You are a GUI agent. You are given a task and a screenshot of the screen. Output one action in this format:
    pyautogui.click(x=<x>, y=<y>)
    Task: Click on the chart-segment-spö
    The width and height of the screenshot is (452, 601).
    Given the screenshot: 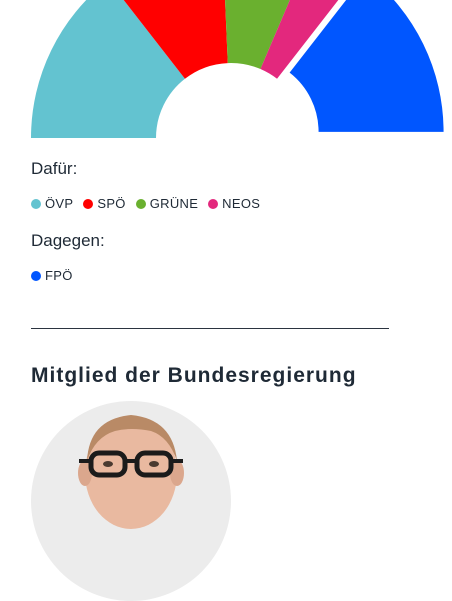 What is the action you would take?
    pyautogui.click(x=175, y=39)
    